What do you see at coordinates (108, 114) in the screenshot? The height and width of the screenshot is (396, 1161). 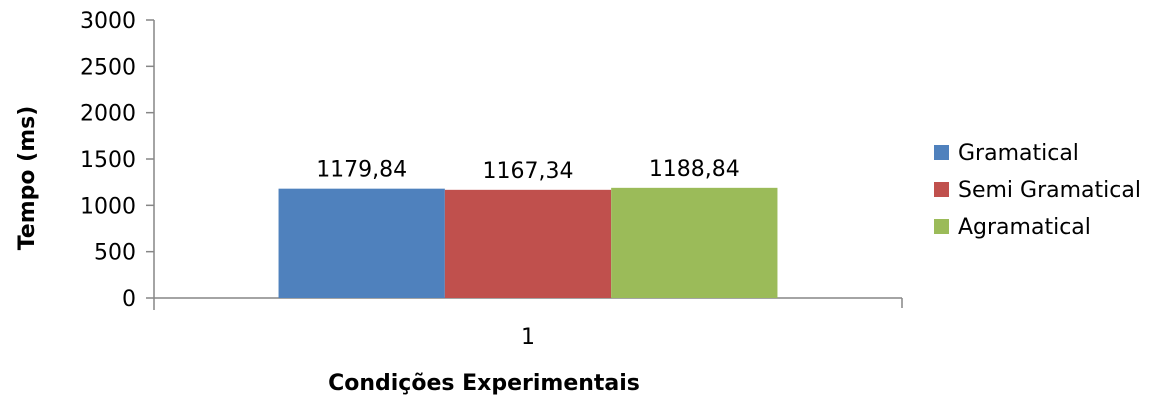 I see `y-tick-label: 2000` at bounding box center [108, 114].